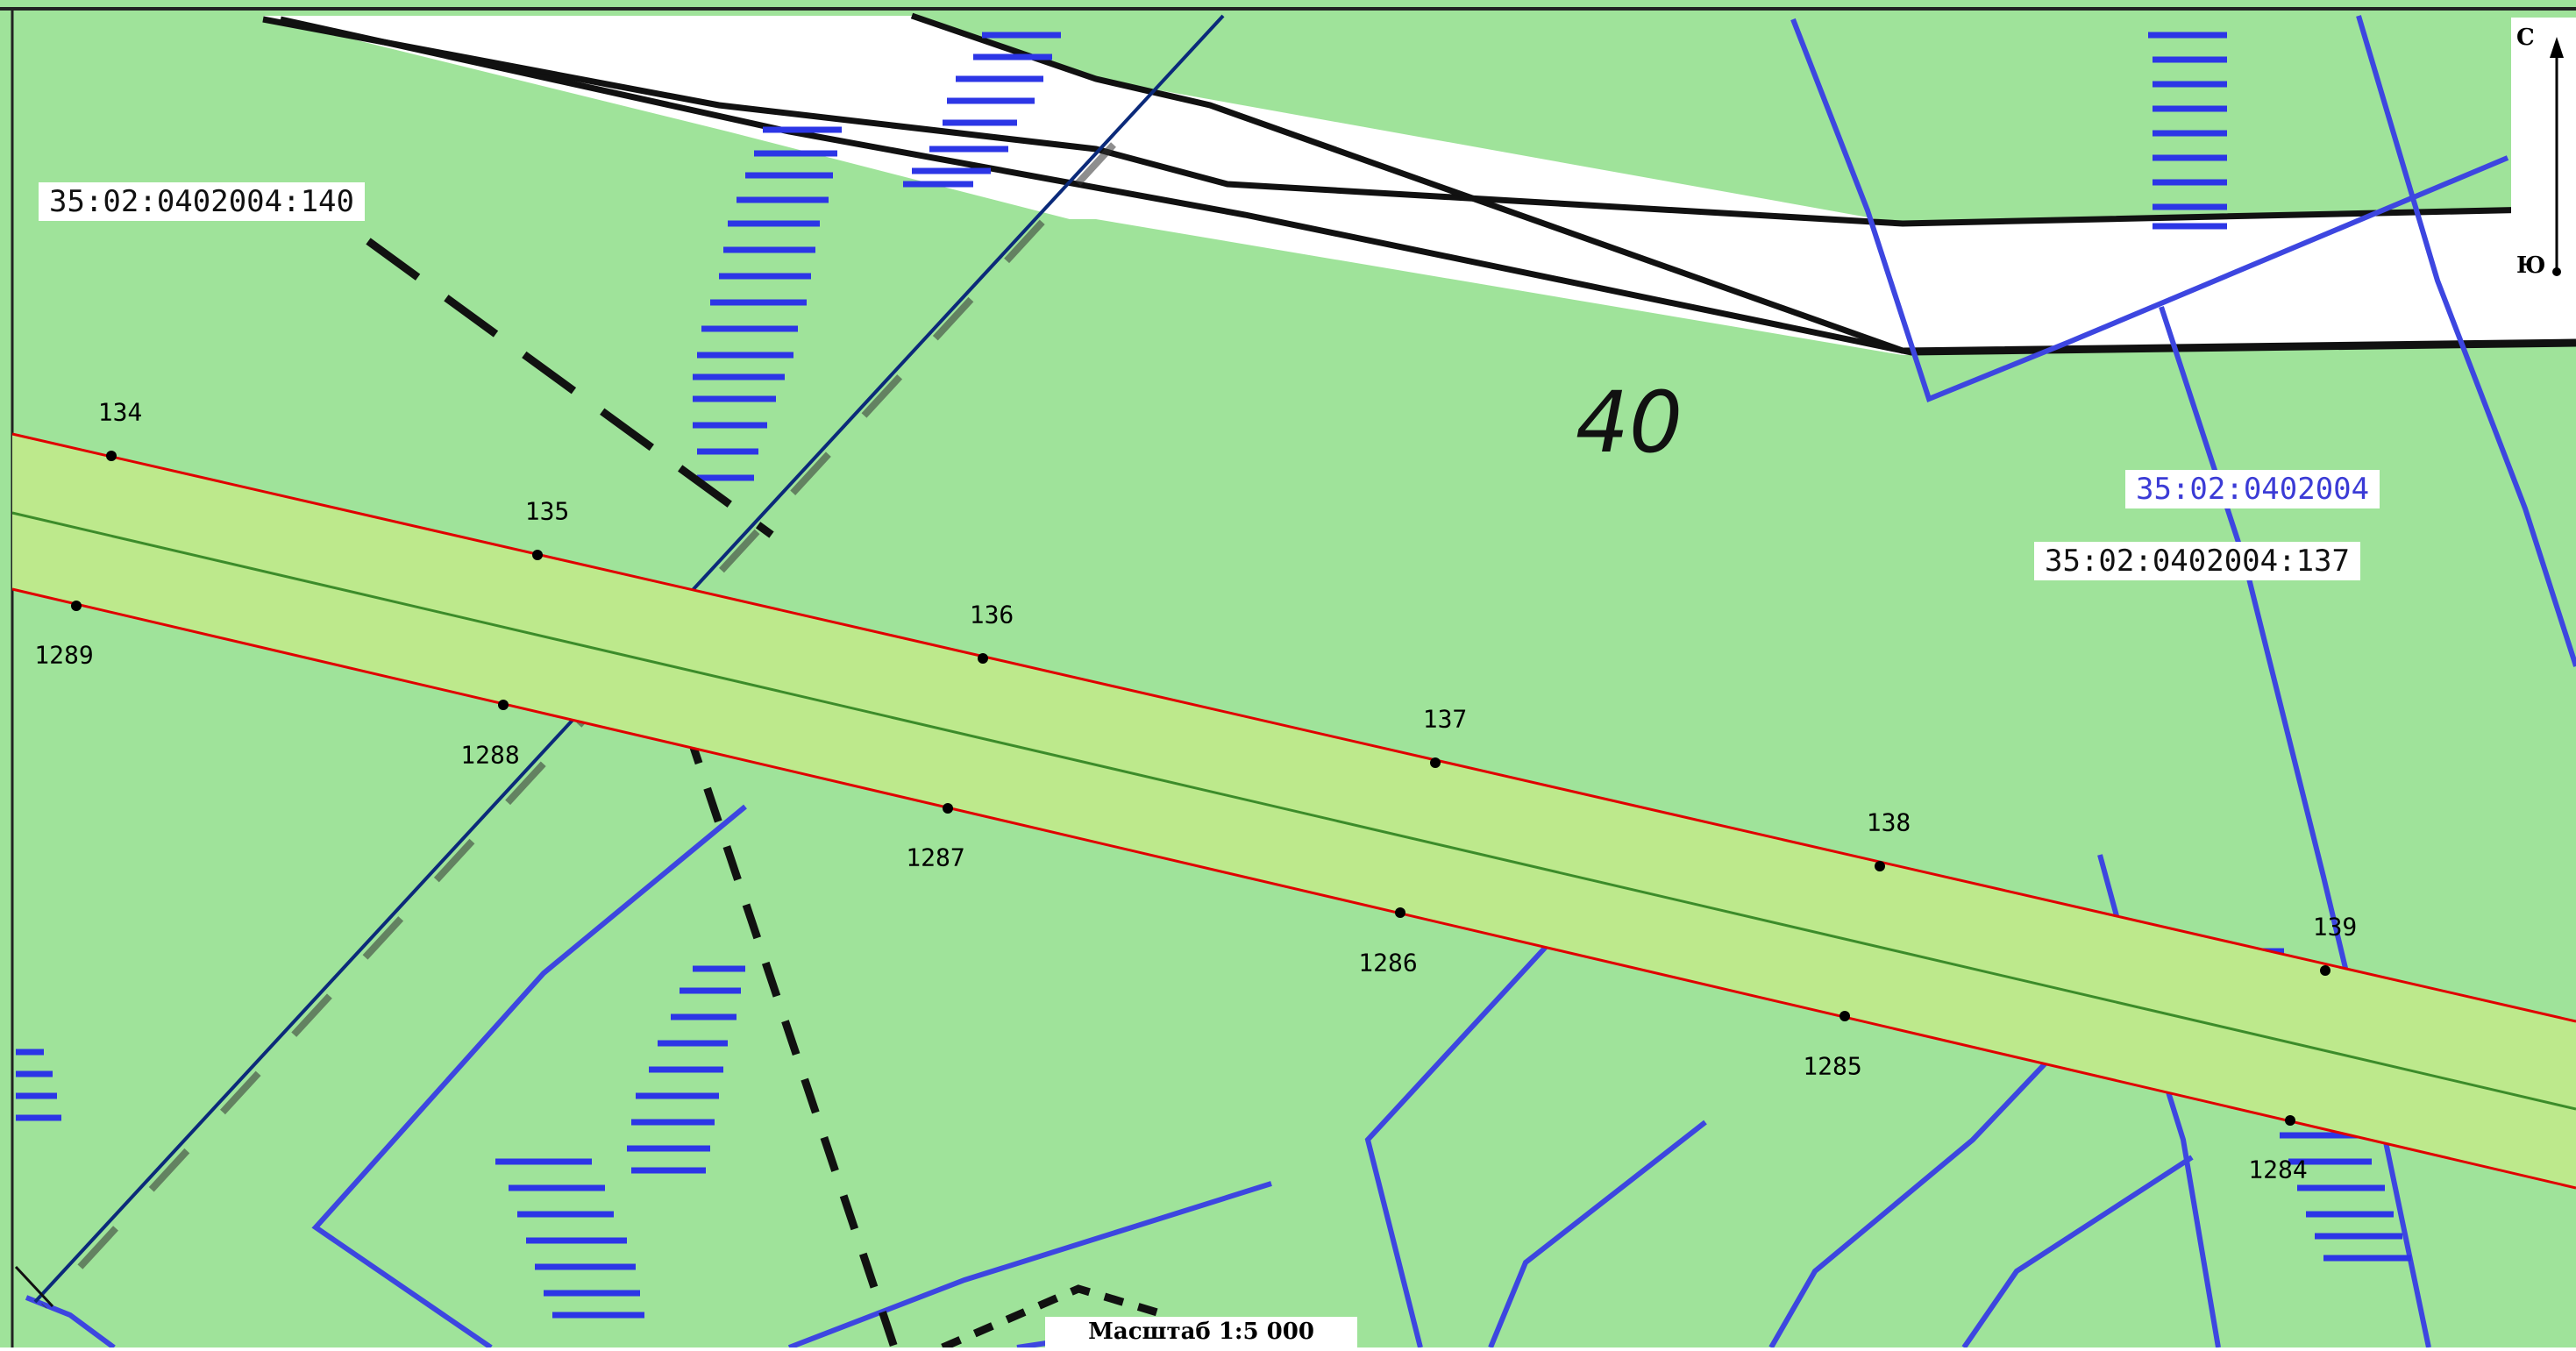 This screenshot has width=2576, height=1351. I want to click on north-label: С, so click(2525, 38).